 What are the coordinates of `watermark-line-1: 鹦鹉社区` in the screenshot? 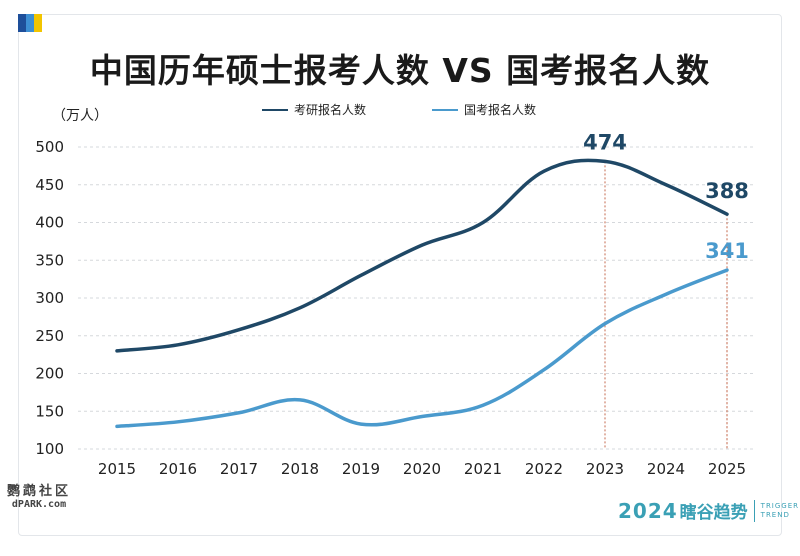 It's located at (38, 491).